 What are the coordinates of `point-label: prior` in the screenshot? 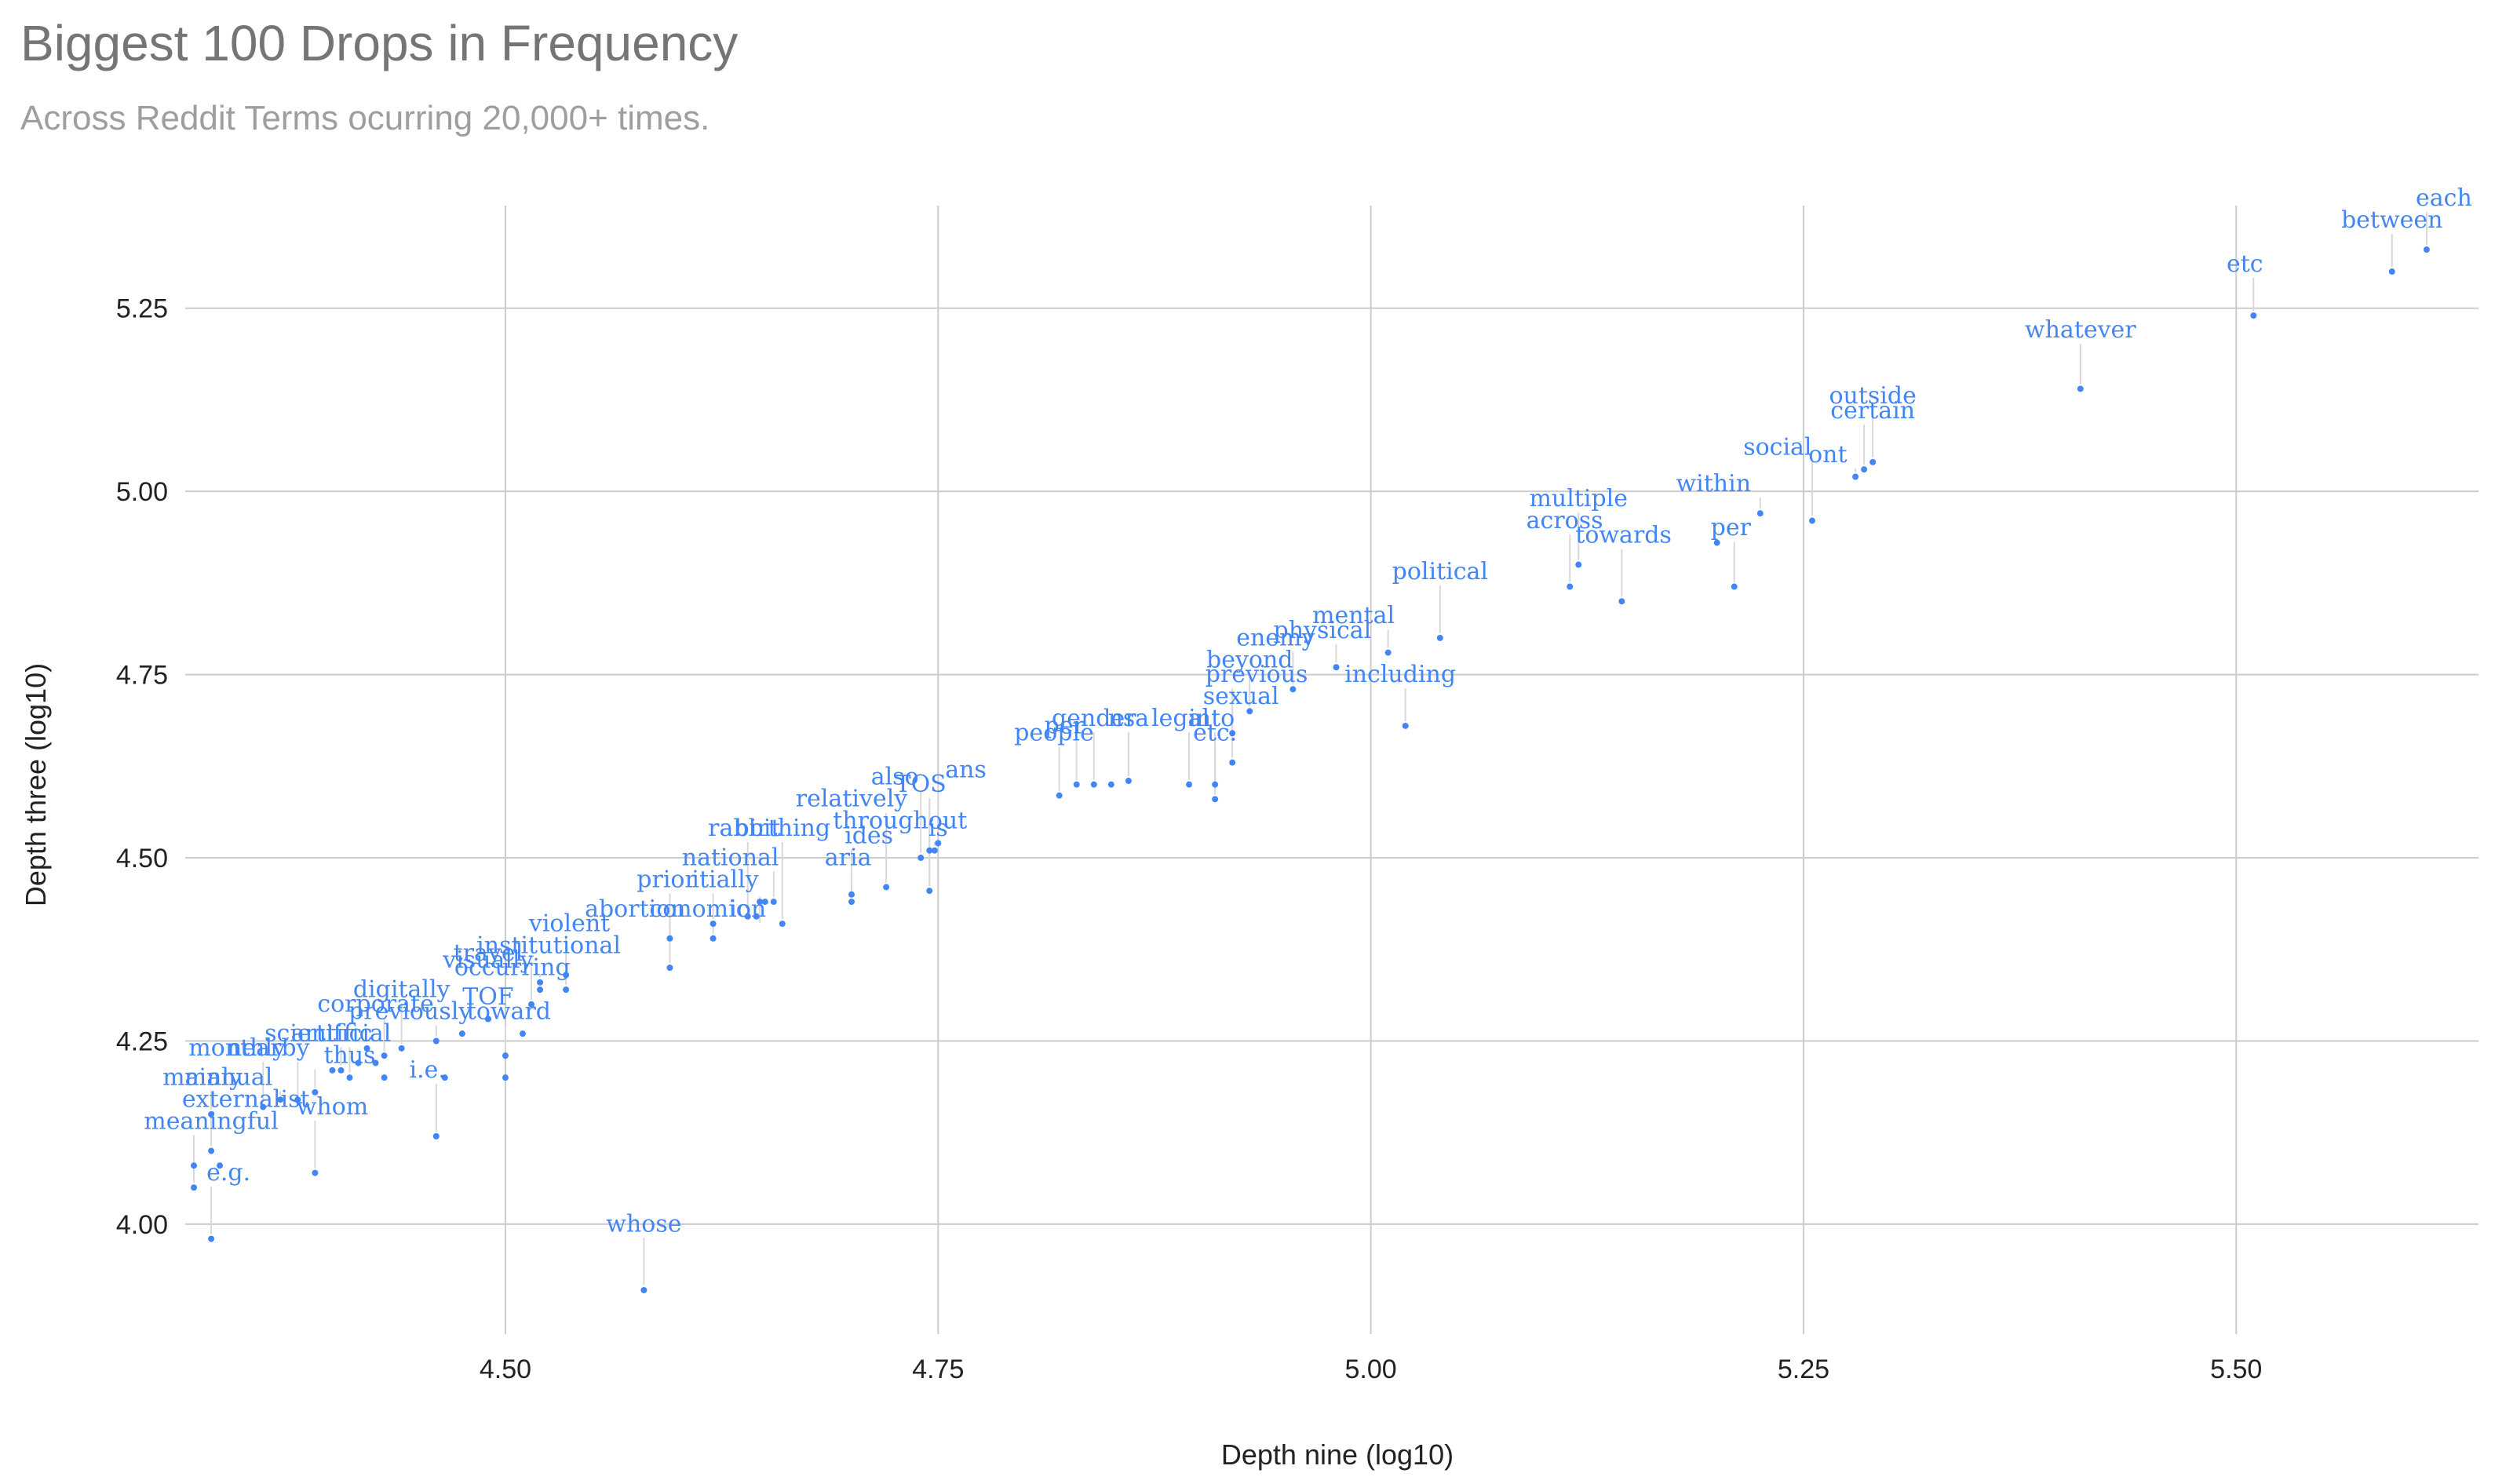 It's located at (666, 880).